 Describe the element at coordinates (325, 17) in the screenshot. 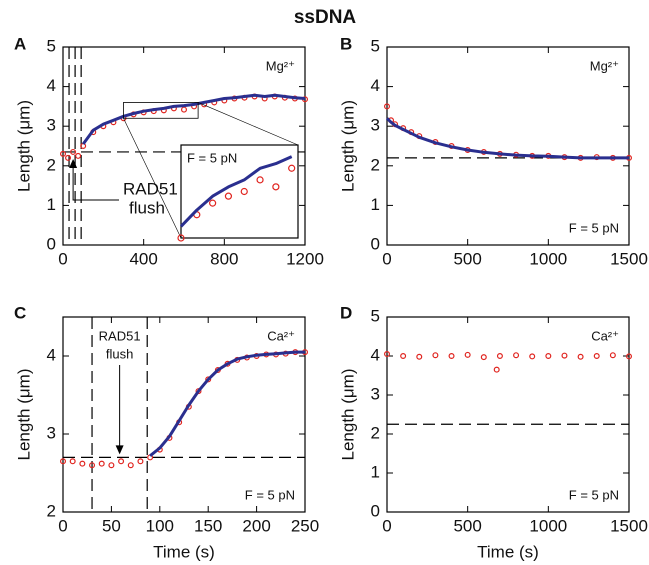

I see `figure-title: ssDNA` at that location.